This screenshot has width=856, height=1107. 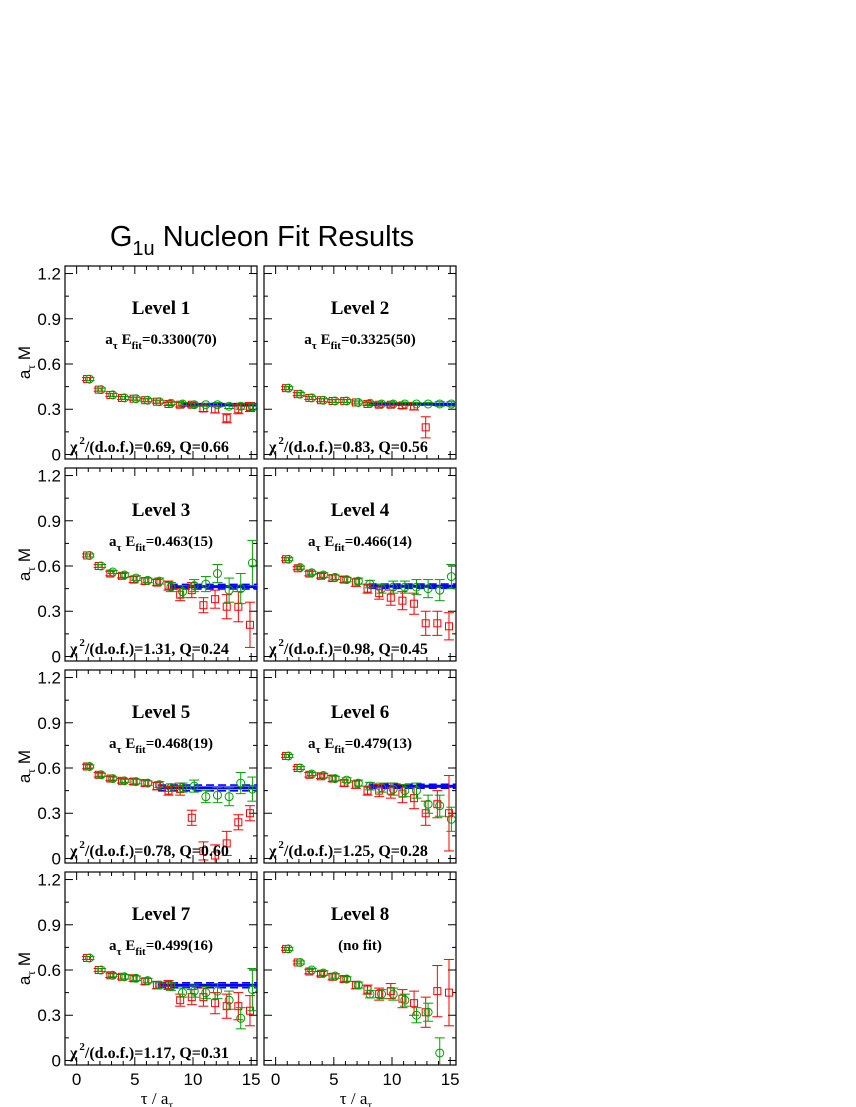 I want to click on chi-square-label: χ 2/(d.o.f.)=0.83, Q=0.56, so click(x=348, y=445).